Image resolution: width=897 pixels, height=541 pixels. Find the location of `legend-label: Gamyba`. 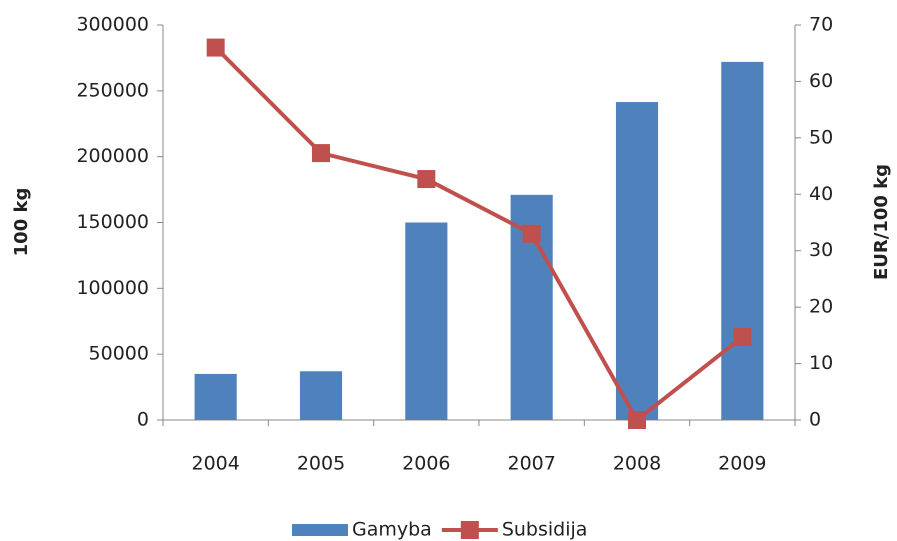

legend-label: Gamyba is located at coordinates (392, 530).